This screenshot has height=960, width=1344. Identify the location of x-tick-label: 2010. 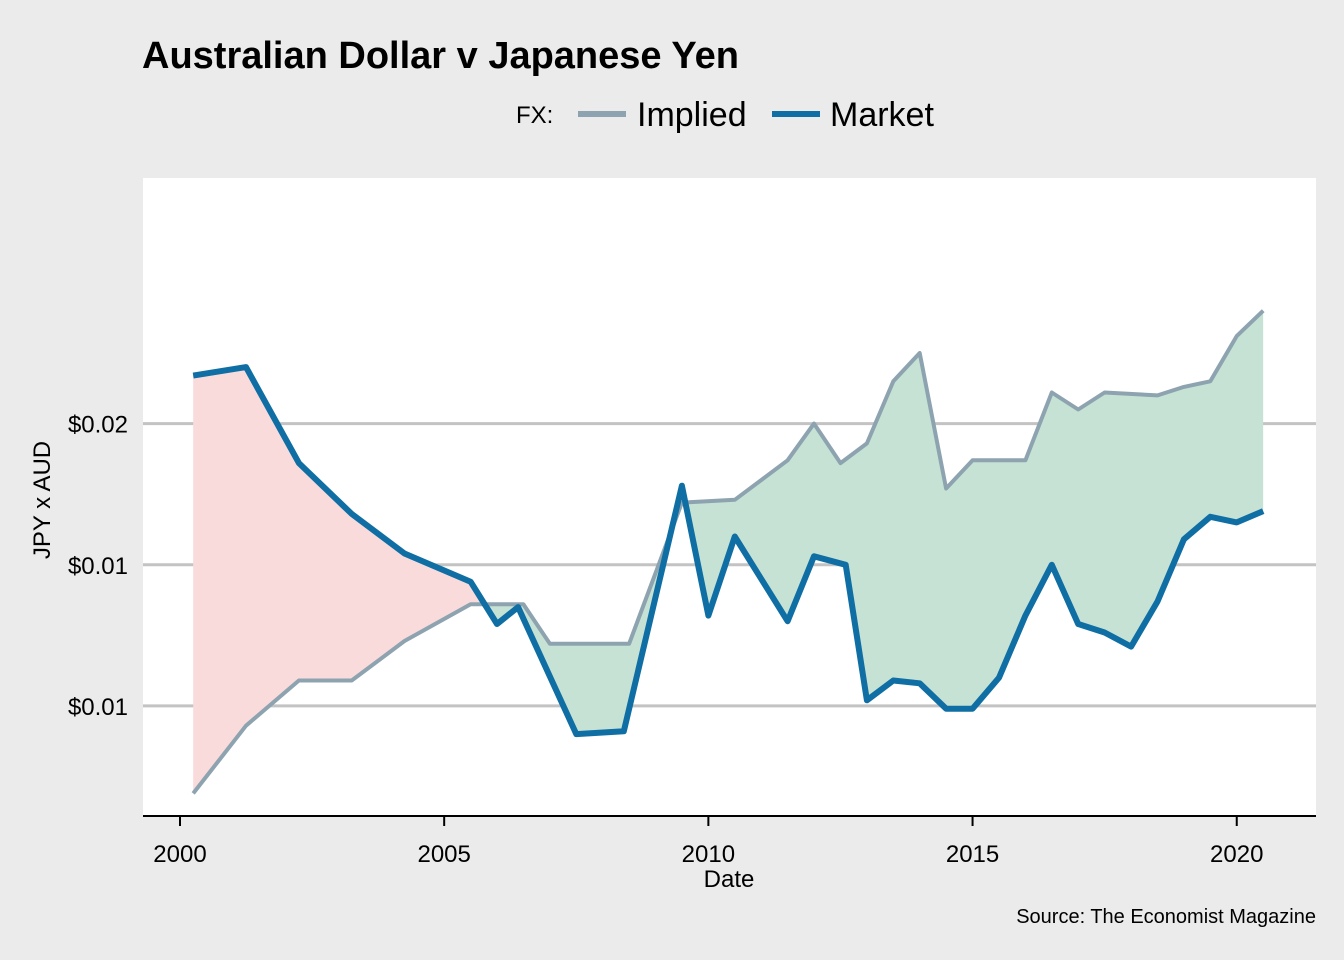
(708, 854).